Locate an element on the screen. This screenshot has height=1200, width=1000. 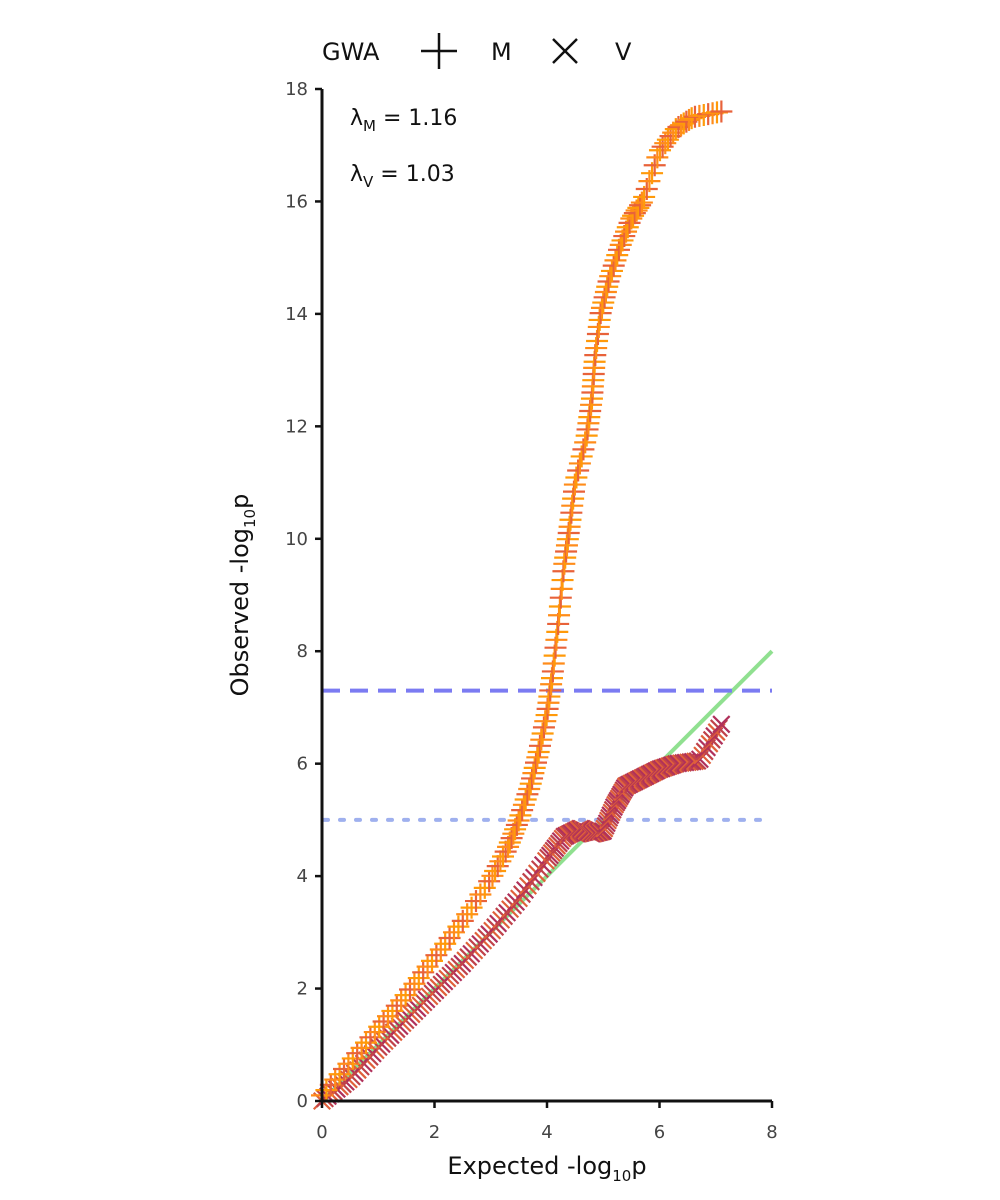
x-tick-label: 2 is located at coordinates (434, 1132).